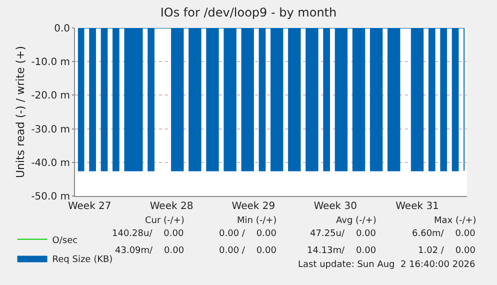 The width and height of the screenshot is (497, 285). I want to click on text: 43.09m/ 0.00, so click(149, 251).